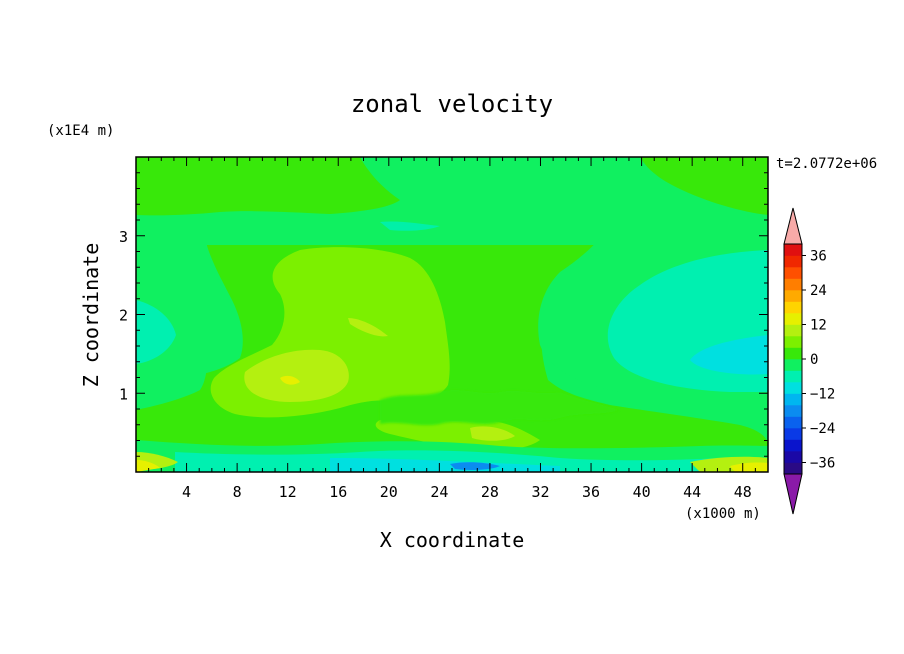  What do you see at coordinates (439, 492) in the screenshot?
I see `x-tick-label: 24` at bounding box center [439, 492].